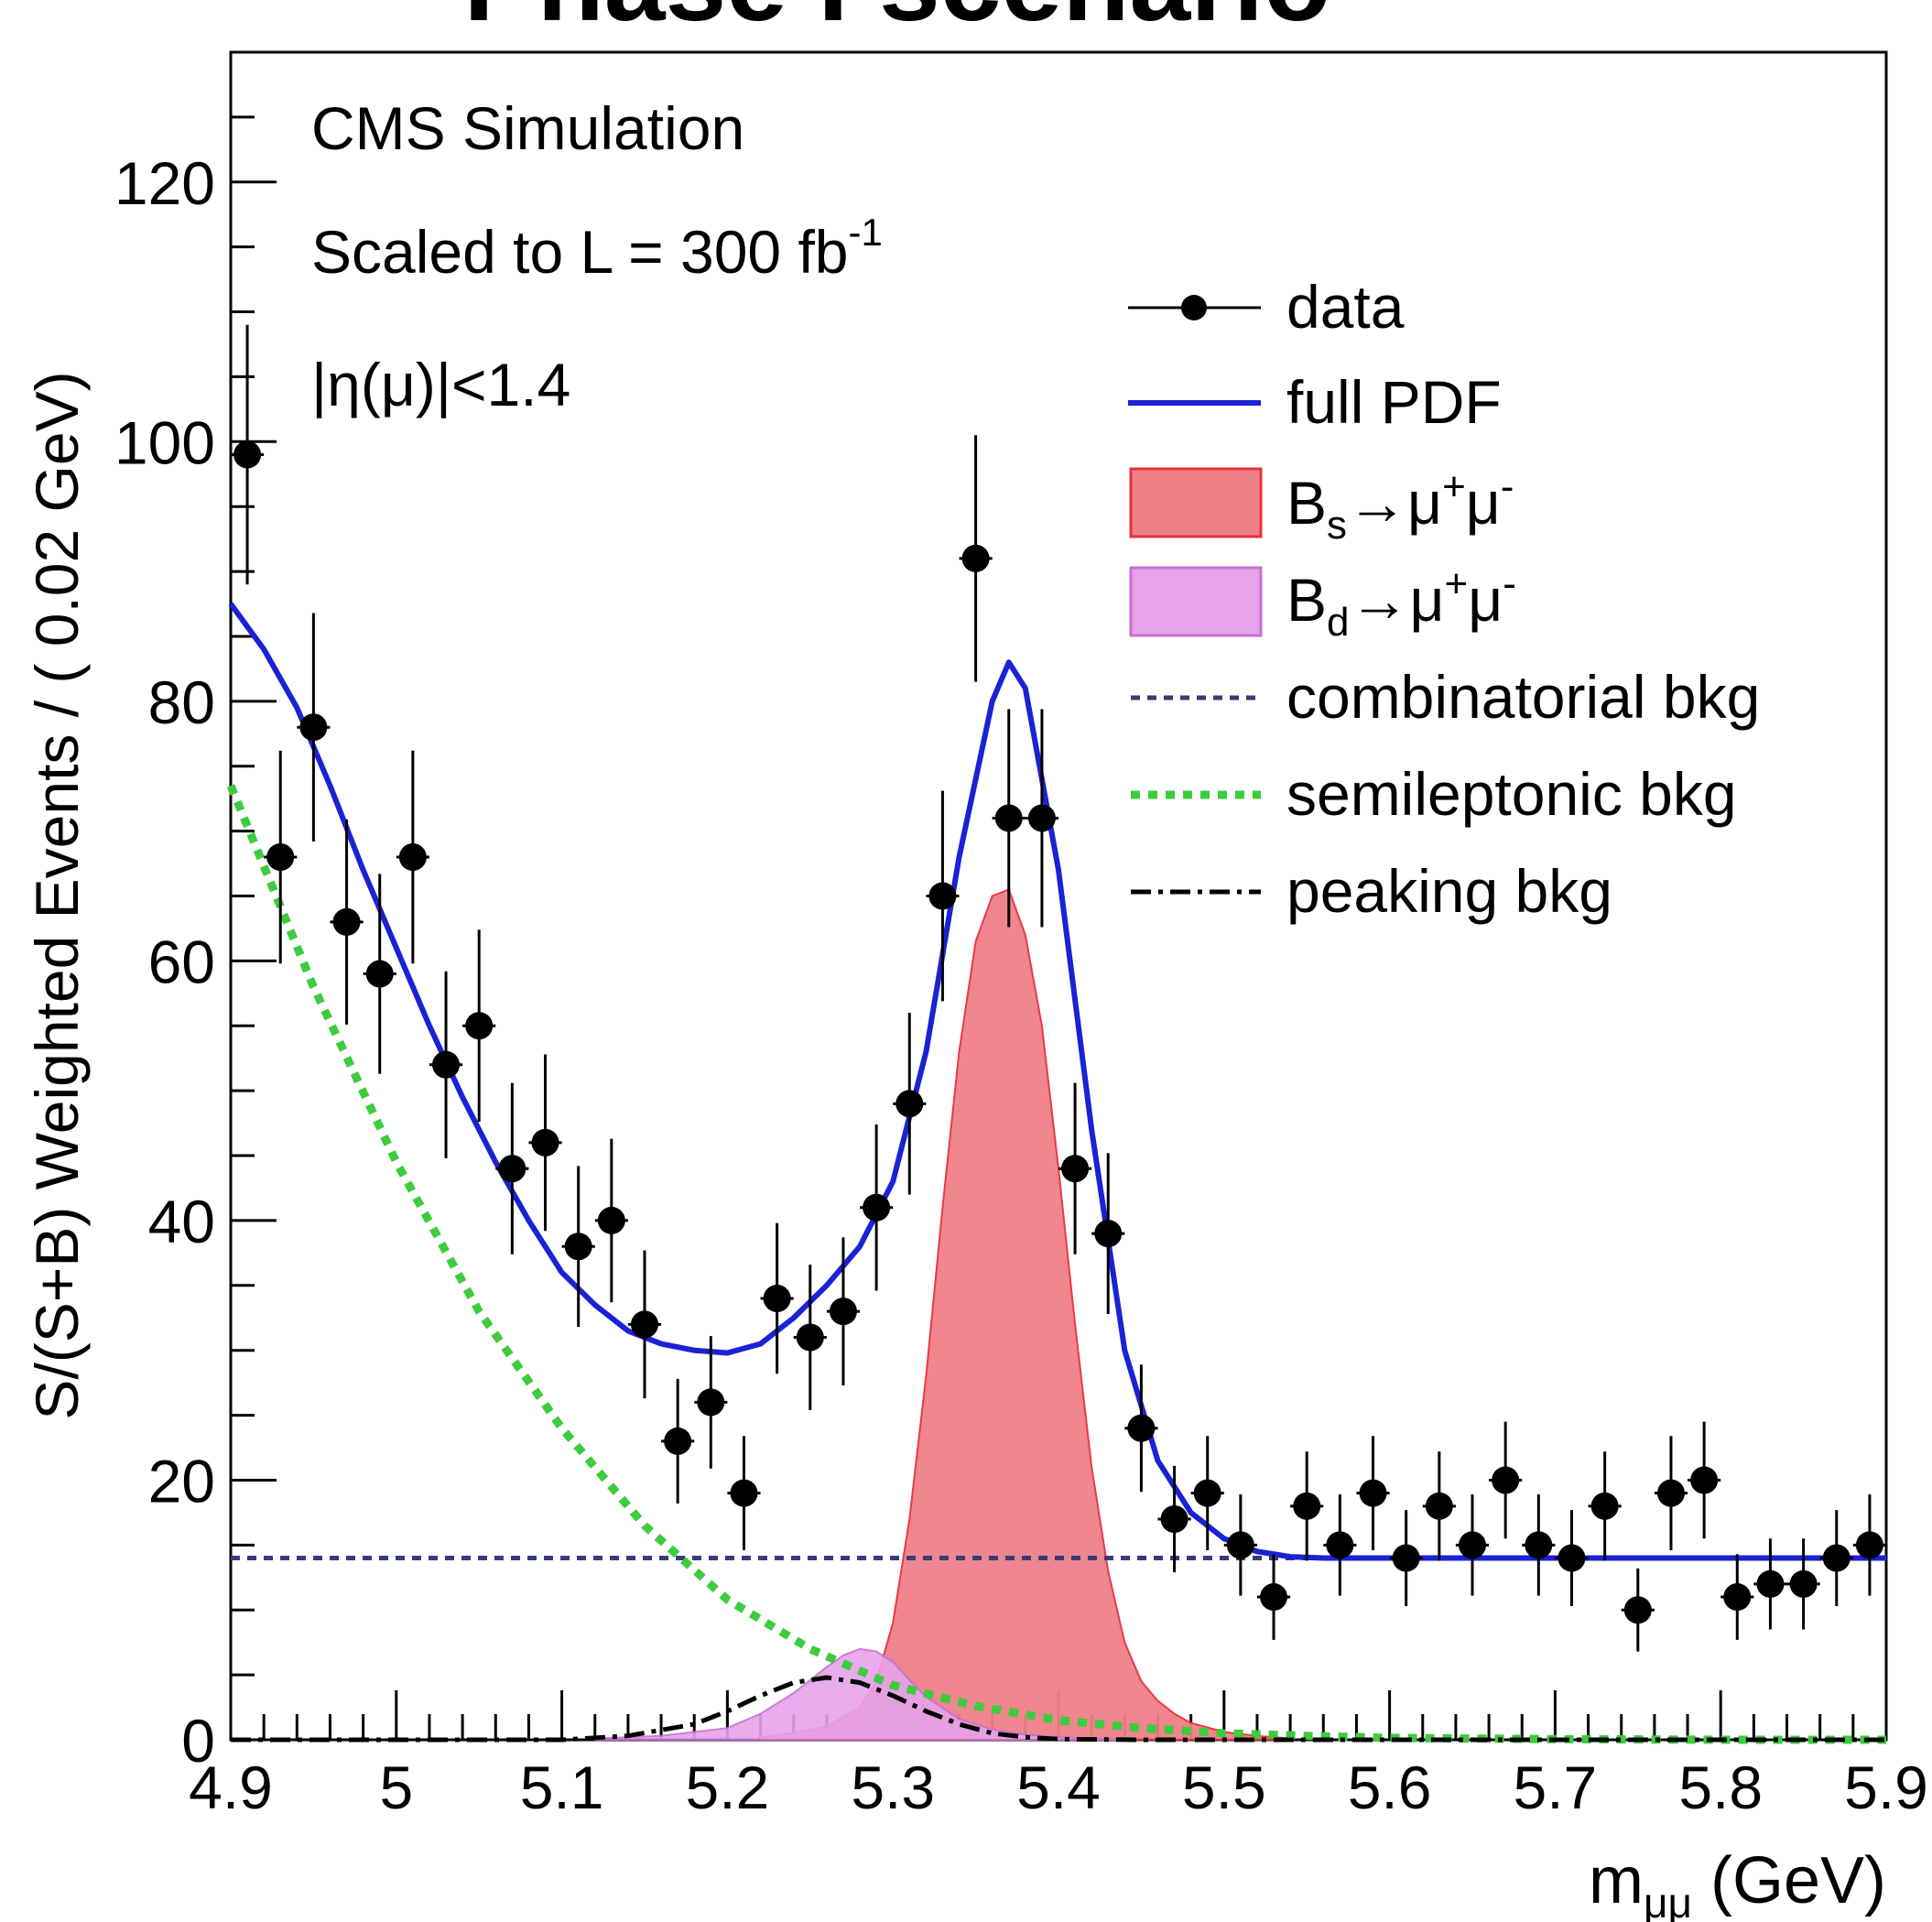 The image size is (1932, 1922). What do you see at coordinates (896, 22) in the screenshot?
I see `chart-title-fragment: Phase I scenario` at bounding box center [896, 22].